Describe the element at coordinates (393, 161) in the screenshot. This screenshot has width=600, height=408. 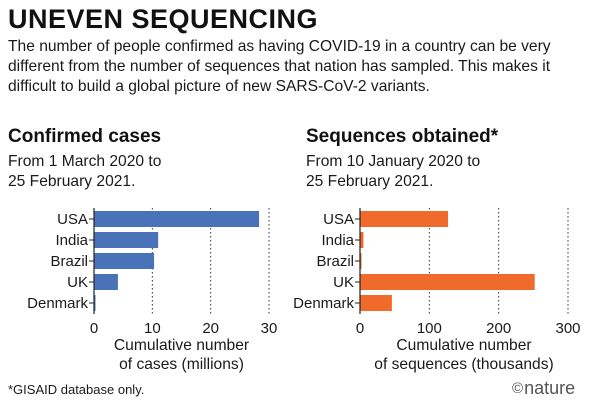
I see `sequences-subtitle-line1: From 10 January 2020 to` at that location.